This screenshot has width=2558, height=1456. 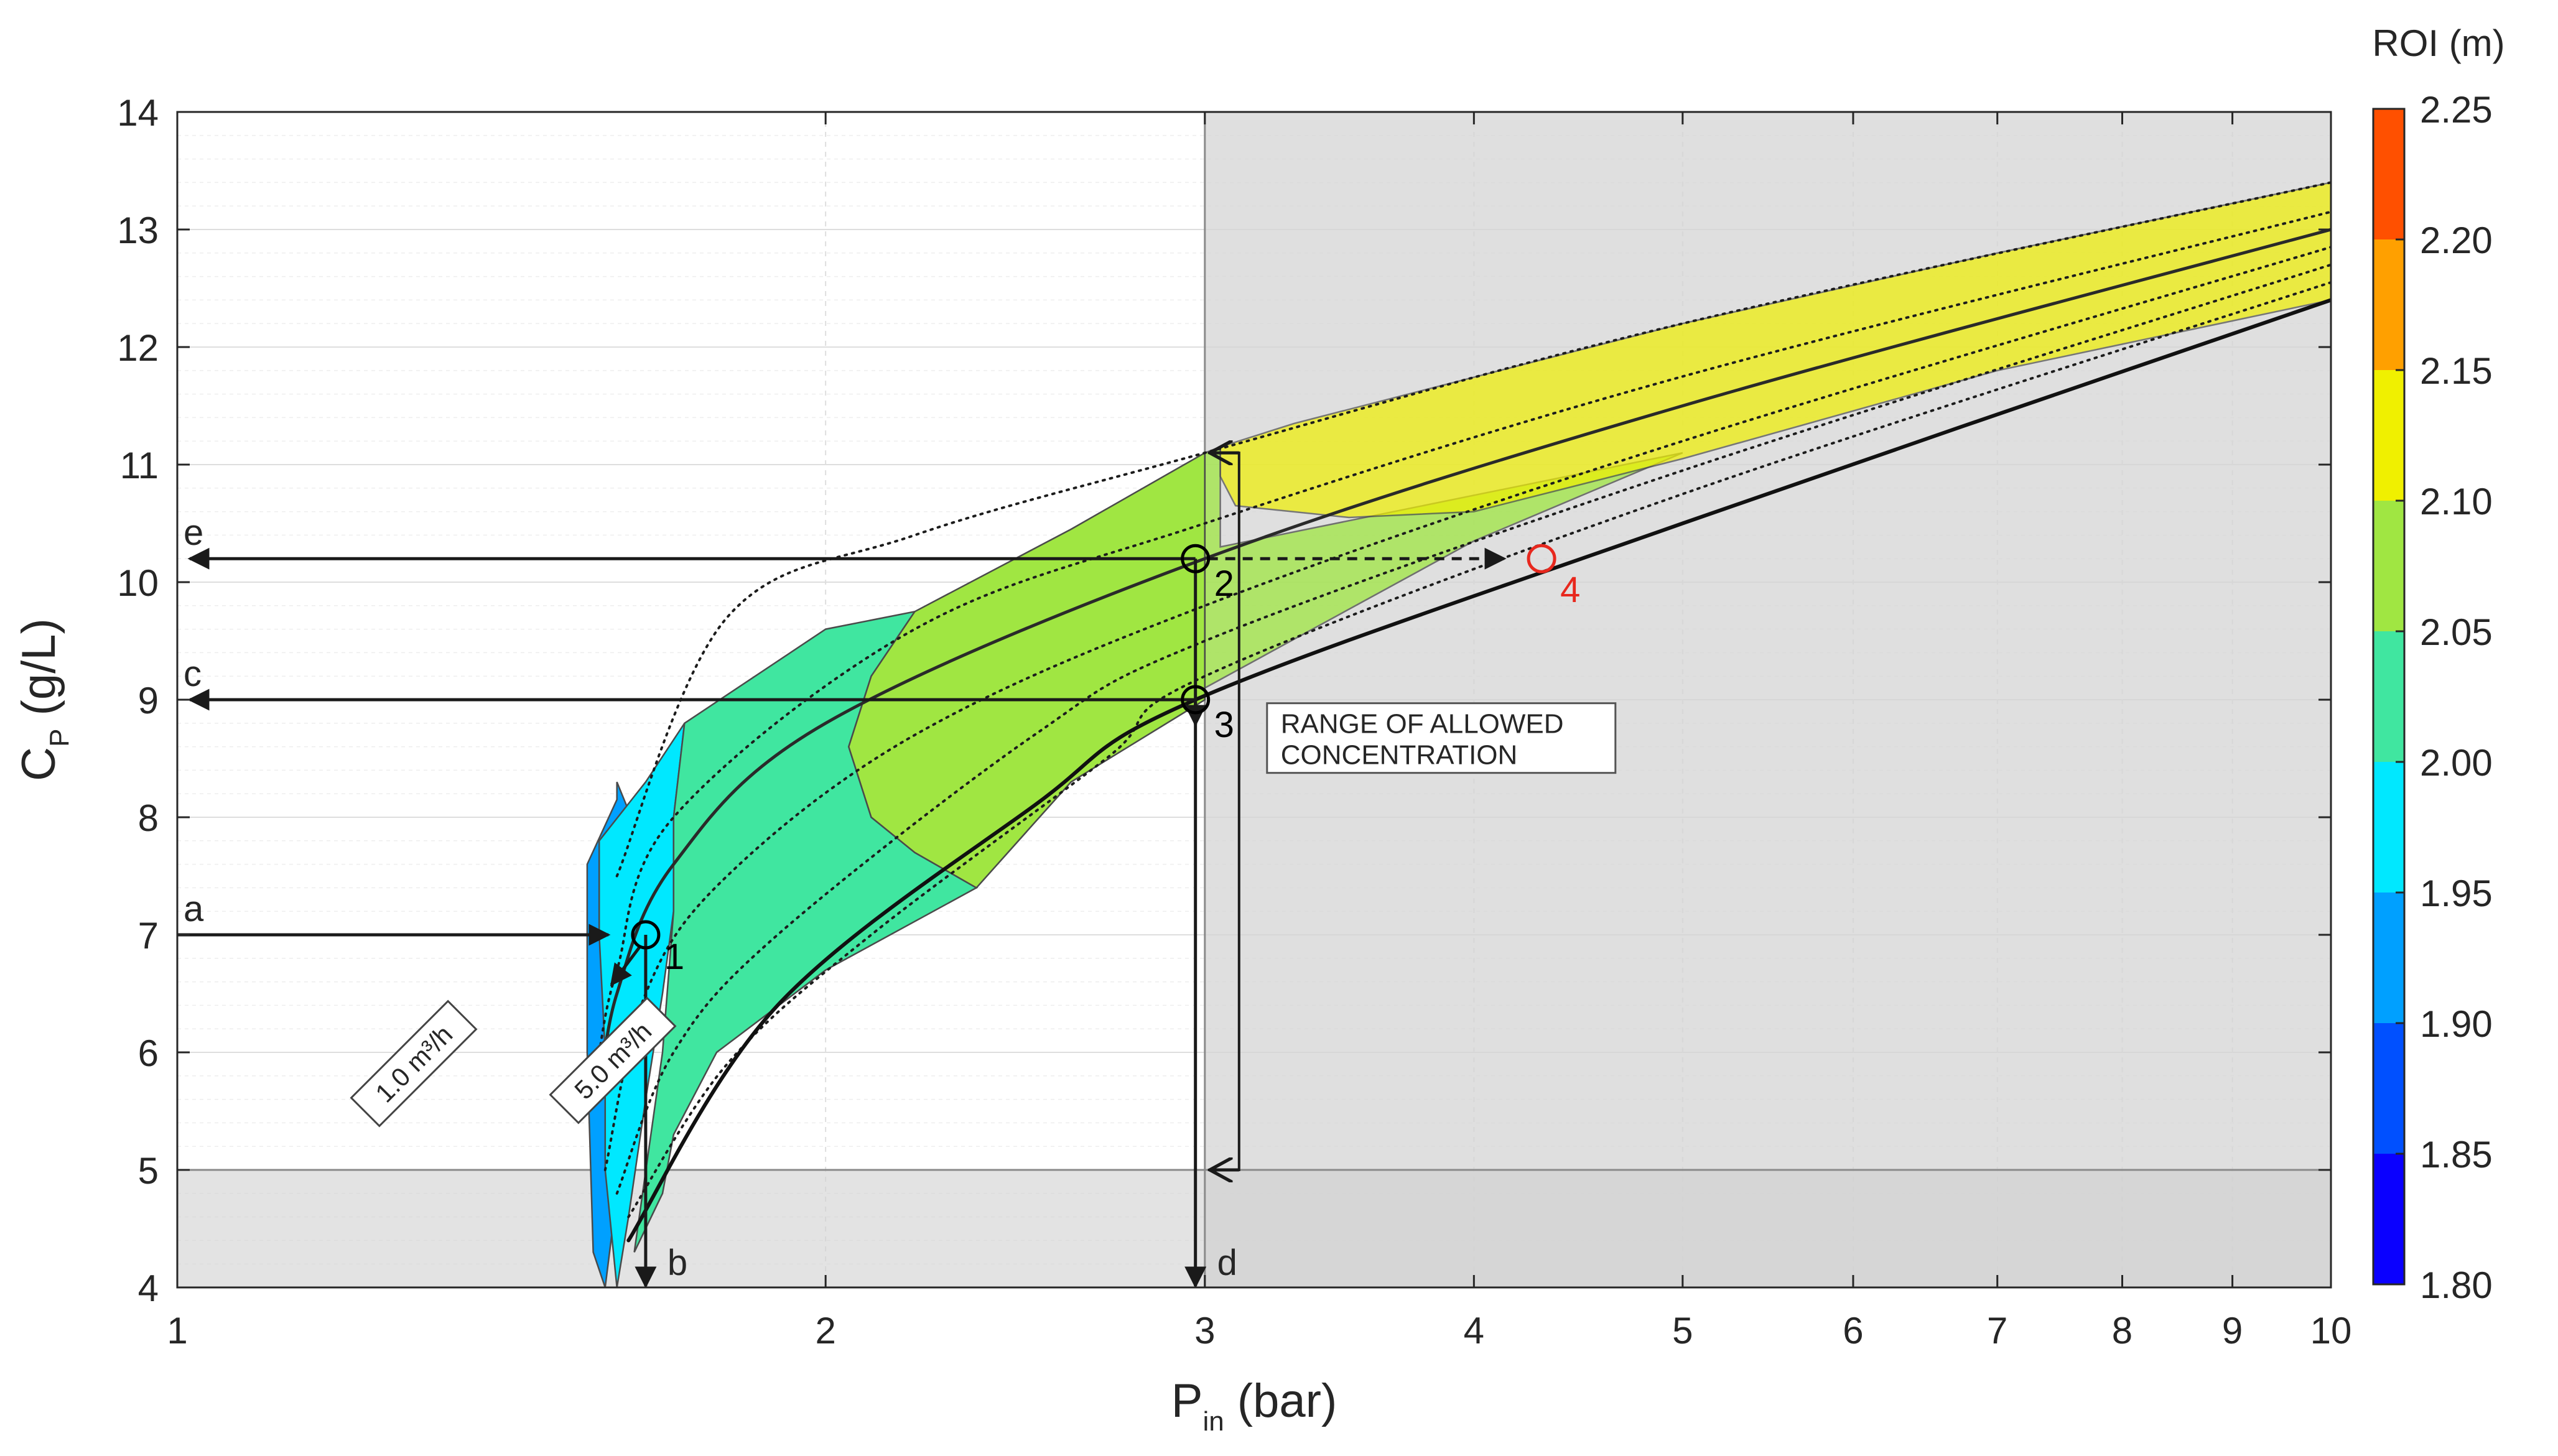 I want to click on arrow-label-e: e, so click(x=194, y=532).